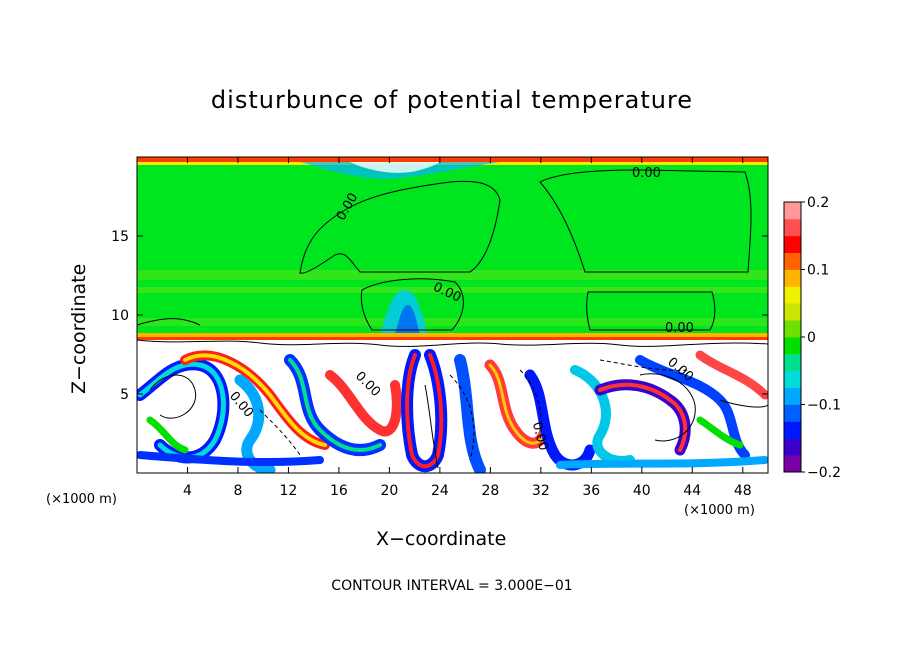  I want to click on colorbar: 0.2 0.1 0 −0.1 −0.2, so click(812, 338).